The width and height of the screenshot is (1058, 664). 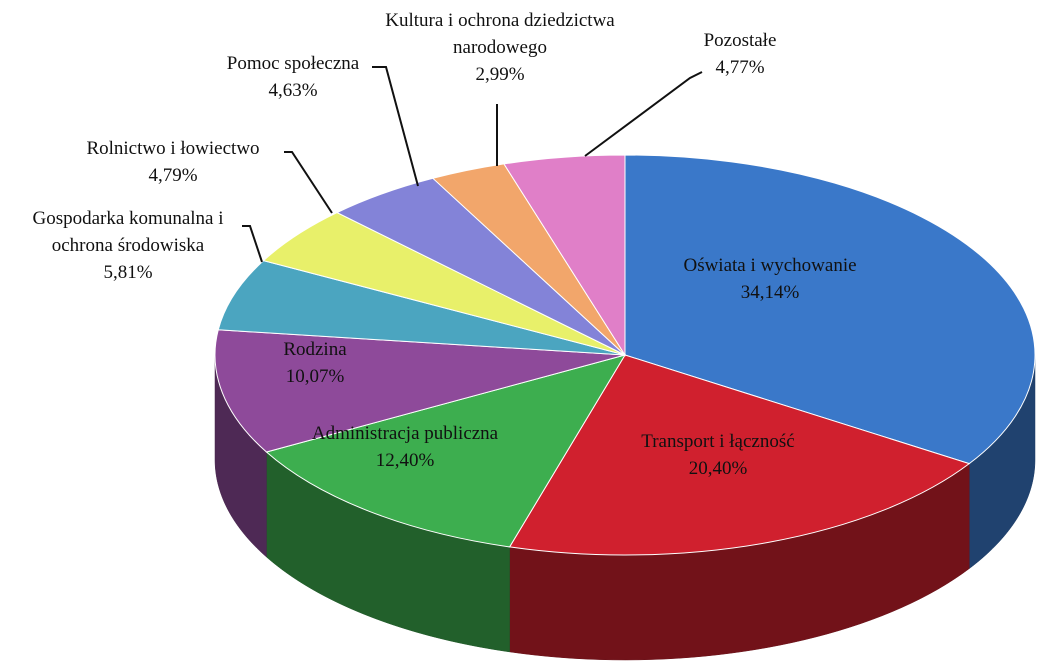 What do you see at coordinates (405, 447) in the screenshot?
I see `slice-label: Administracja publiczna 12,40%` at bounding box center [405, 447].